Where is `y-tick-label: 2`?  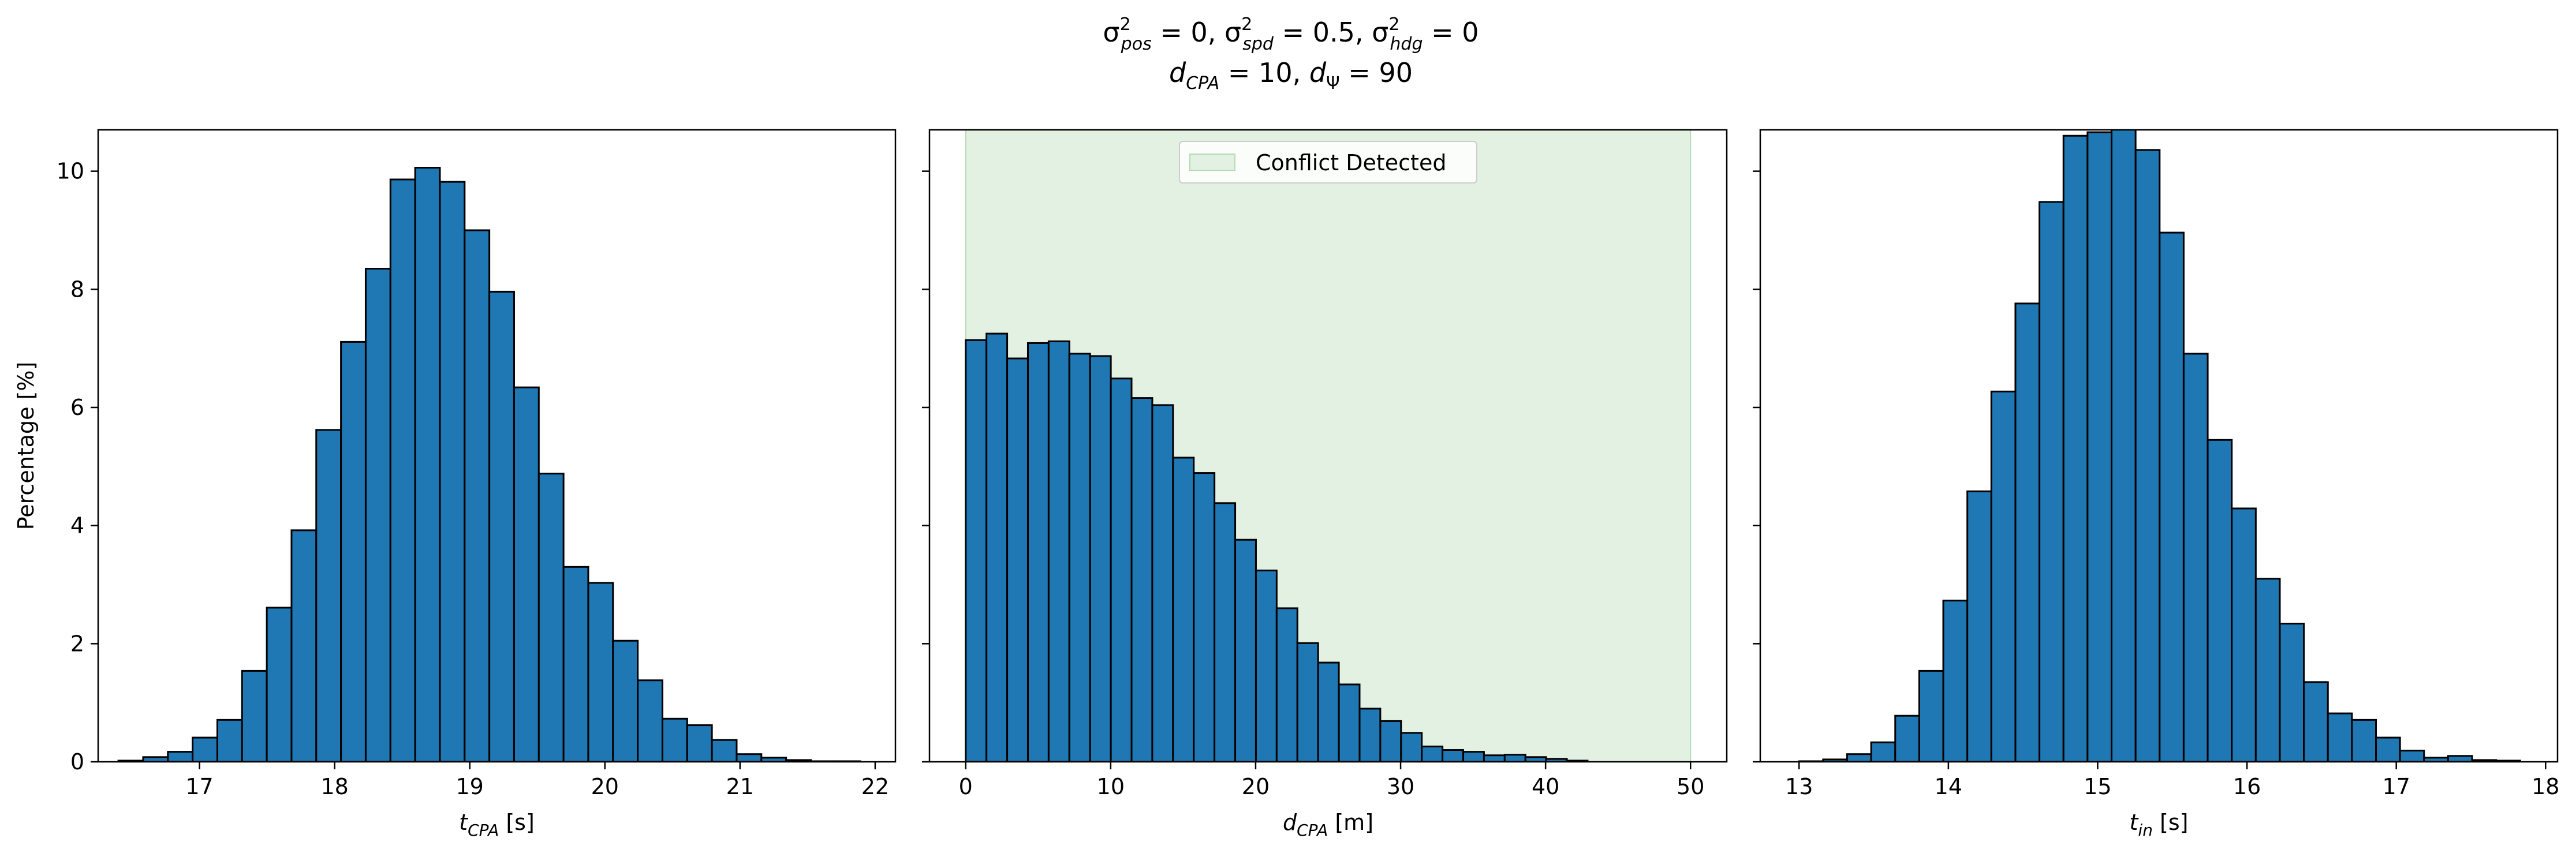 y-tick-label: 2 is located at coordinates (77, 643).